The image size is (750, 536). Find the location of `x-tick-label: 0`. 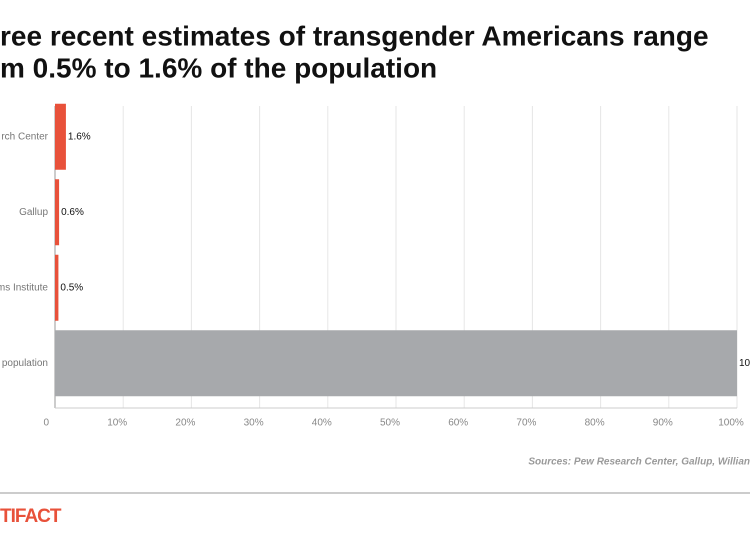

x-tick-label: 0 is located at coordinates (46, 423).